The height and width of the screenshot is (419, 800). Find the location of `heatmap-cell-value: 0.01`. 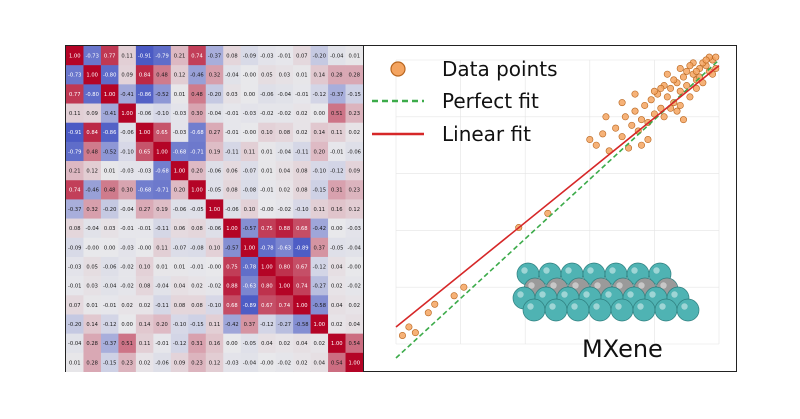

heatmap-cell-value: 0.01 is located at coordinates (267, 172).